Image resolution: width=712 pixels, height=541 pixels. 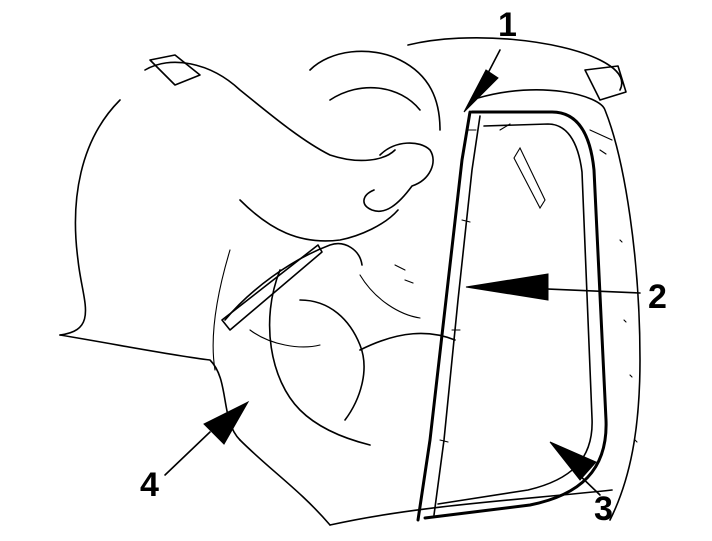 What do you see at coordinates (657, 297) in the screenshot?
I see `callout-label-2: 2` at bounding box center [657, 297].